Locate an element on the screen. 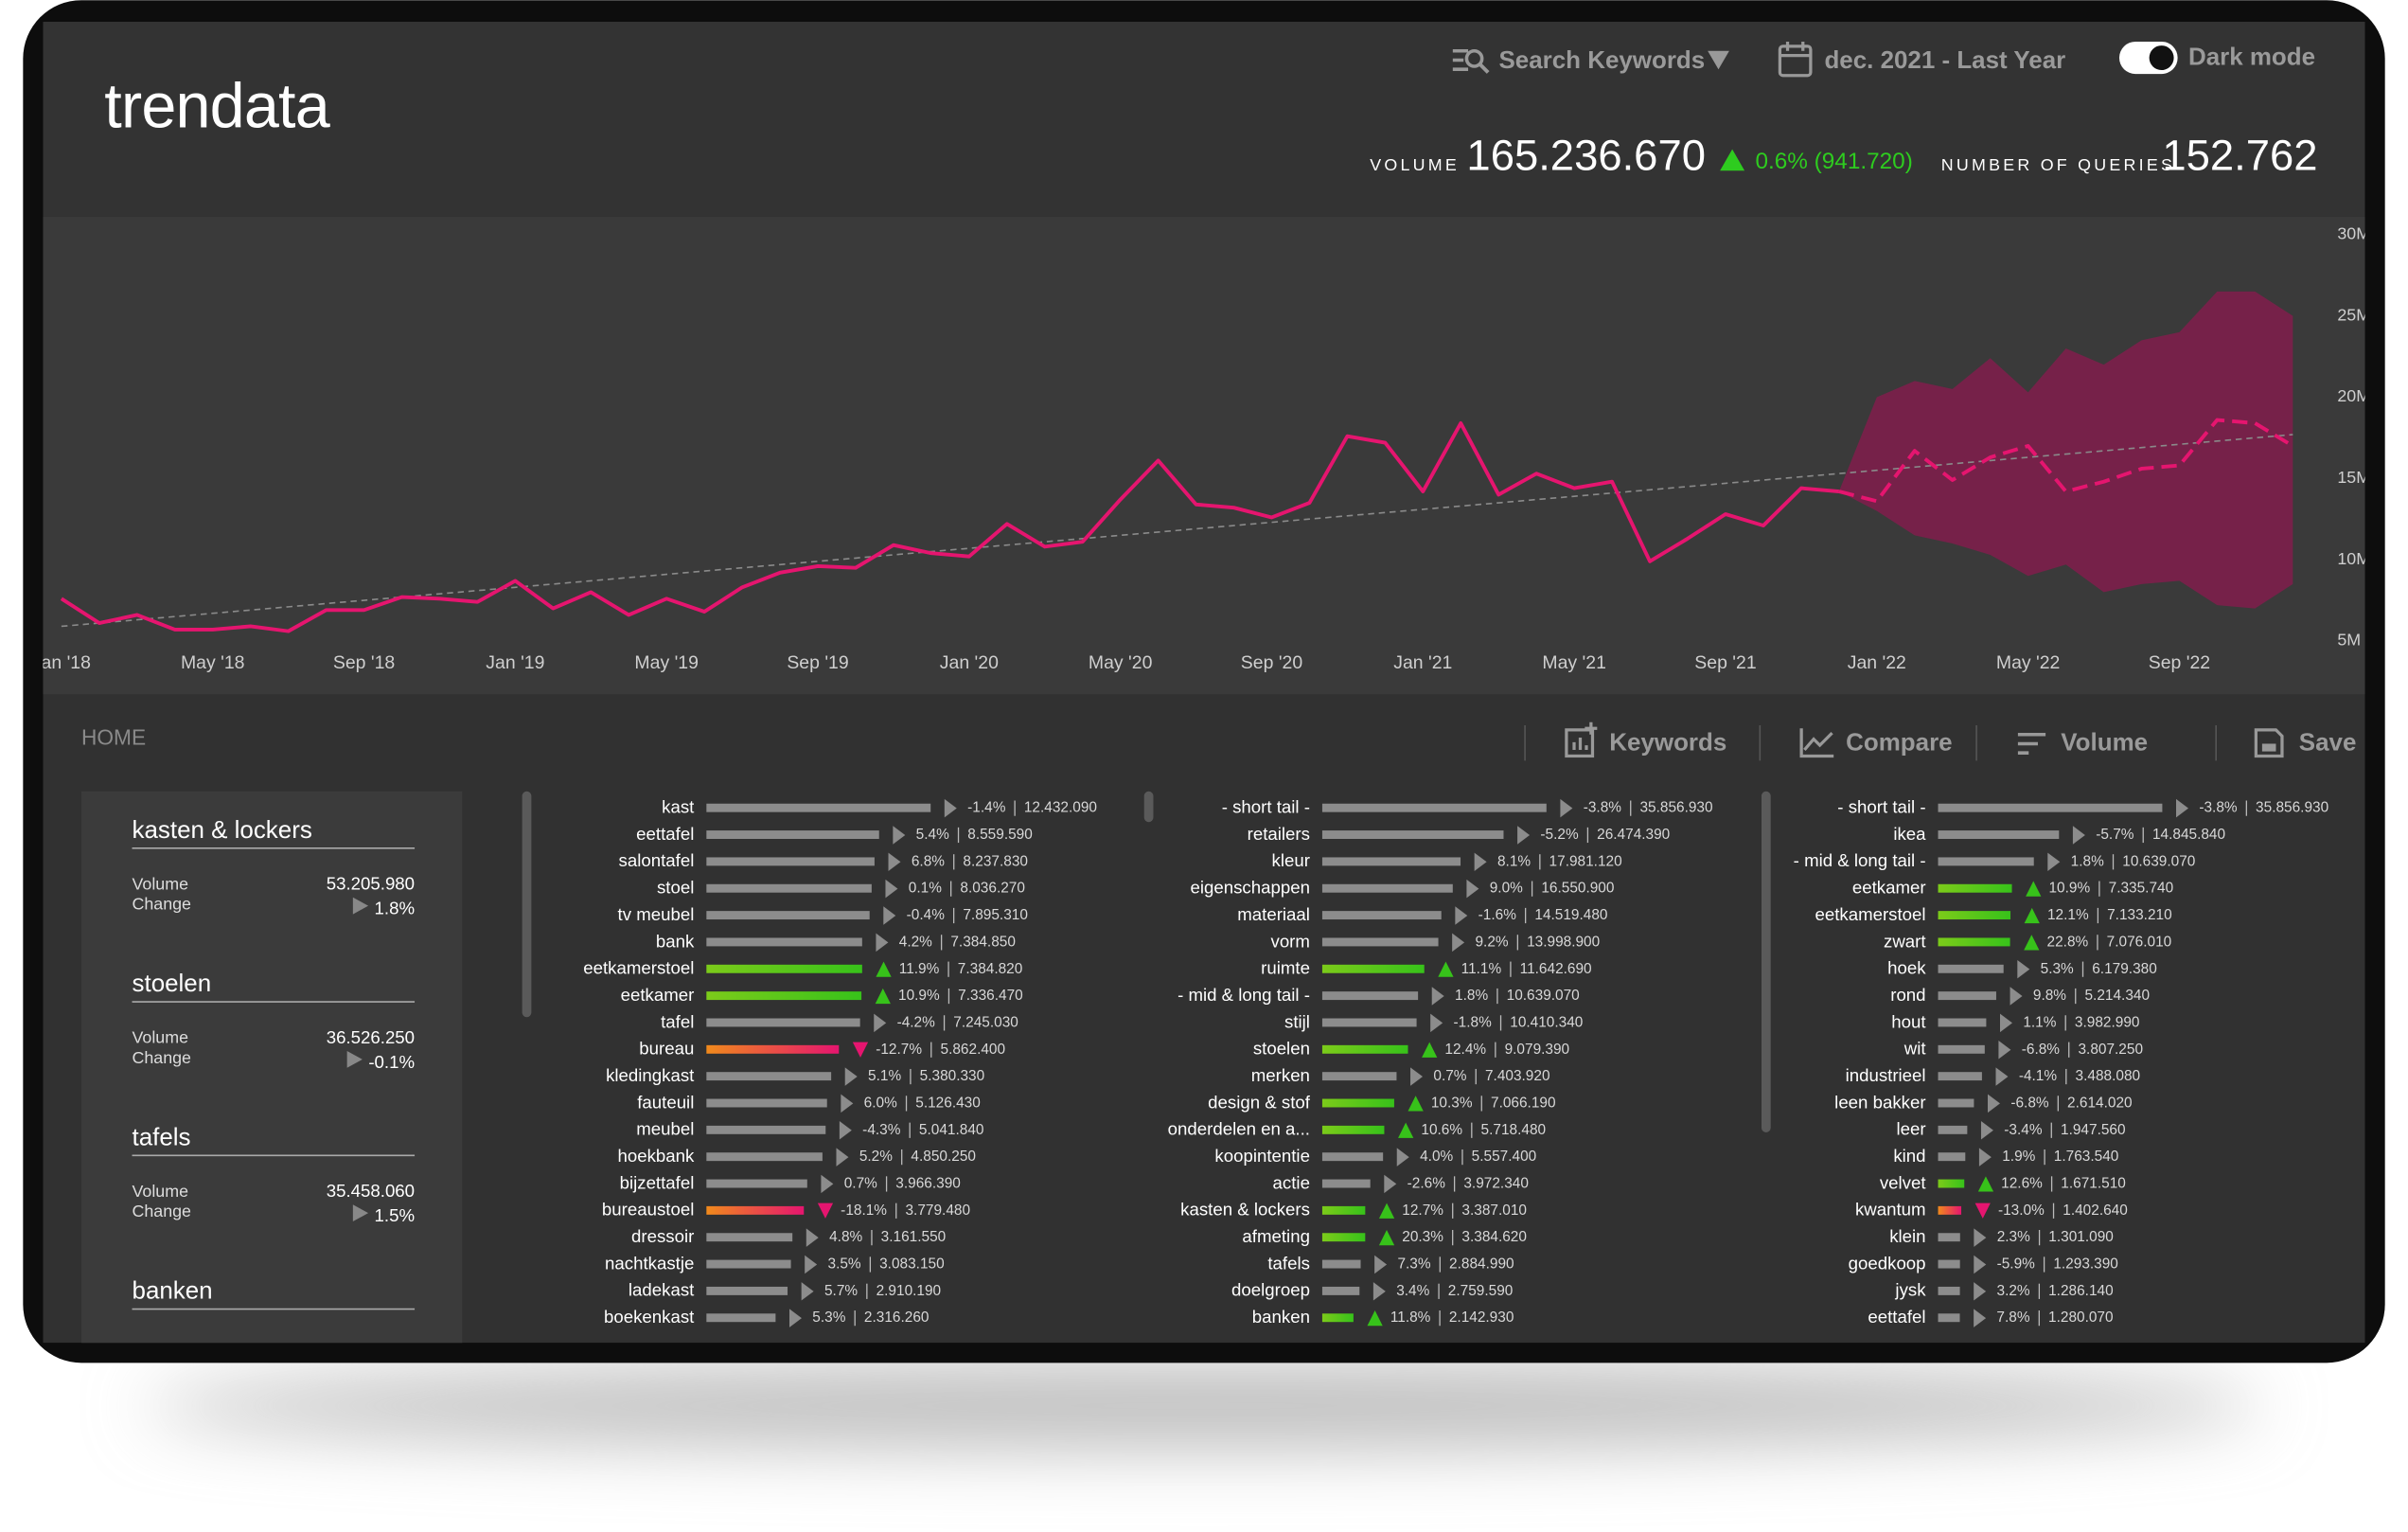  change-value: 7.3% is located at coordinates (1414, 1264).